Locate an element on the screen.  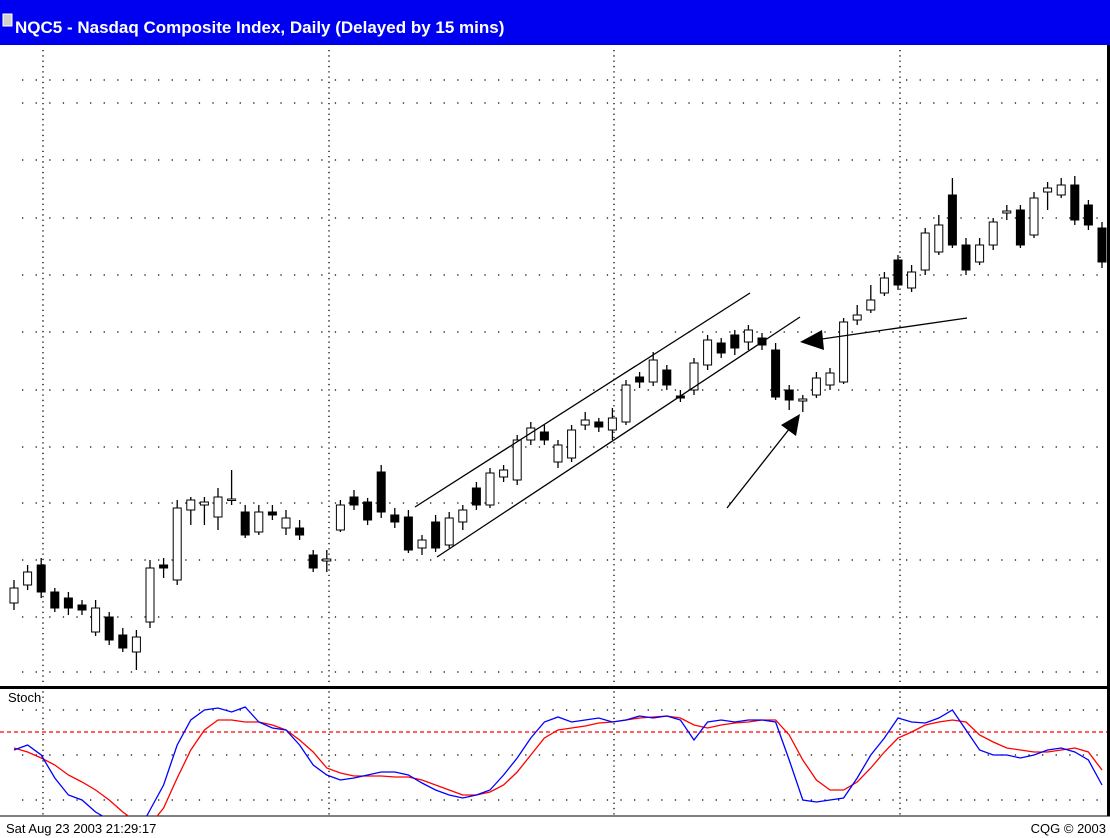
title-bar is located at coordinates (555, 22).